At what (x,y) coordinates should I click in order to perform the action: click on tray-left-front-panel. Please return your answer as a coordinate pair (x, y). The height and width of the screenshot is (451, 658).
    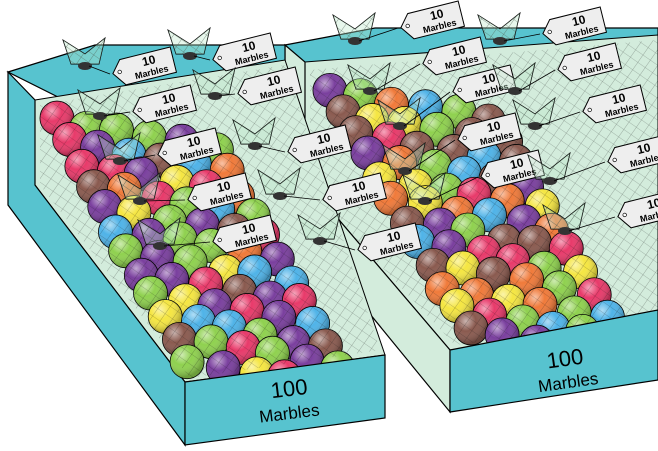
    Looking at the image, I should click on (285, 400).